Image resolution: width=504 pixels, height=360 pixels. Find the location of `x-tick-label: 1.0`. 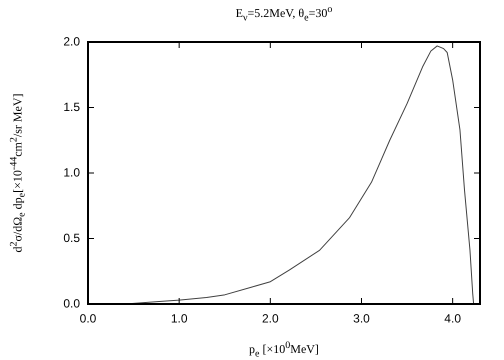

x-tick-label: 1.0 is located at coordinates (179, 319).